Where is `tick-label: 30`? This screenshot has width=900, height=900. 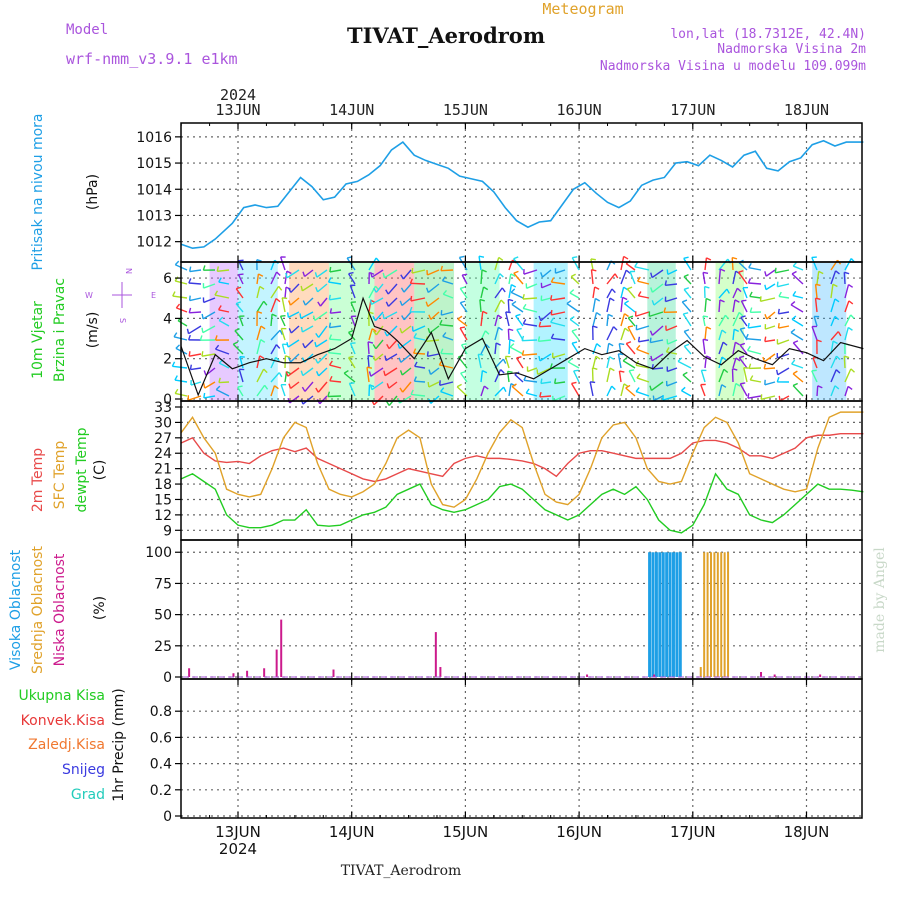
tick-label: 30 is located at coordinates (163, 423).